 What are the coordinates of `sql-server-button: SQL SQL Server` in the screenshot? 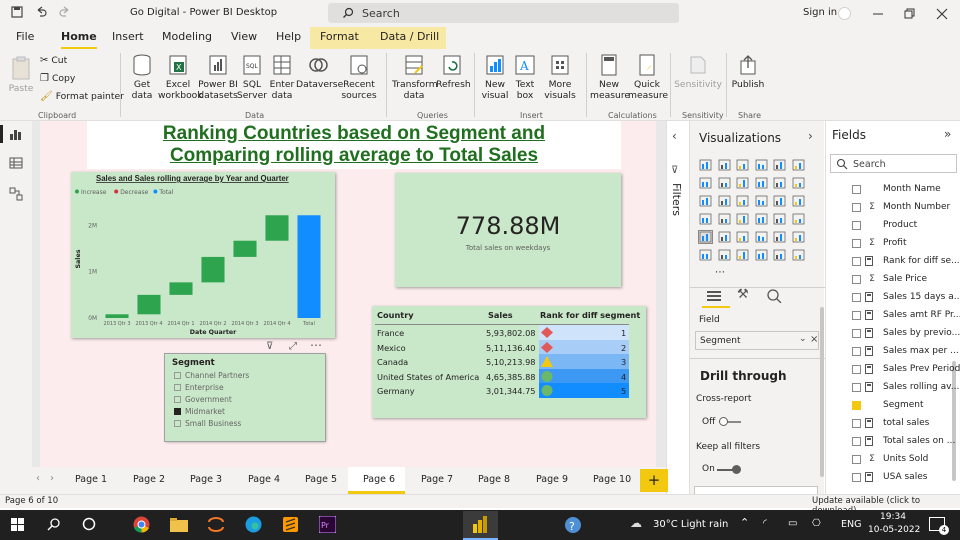 It's located at (252, 77).